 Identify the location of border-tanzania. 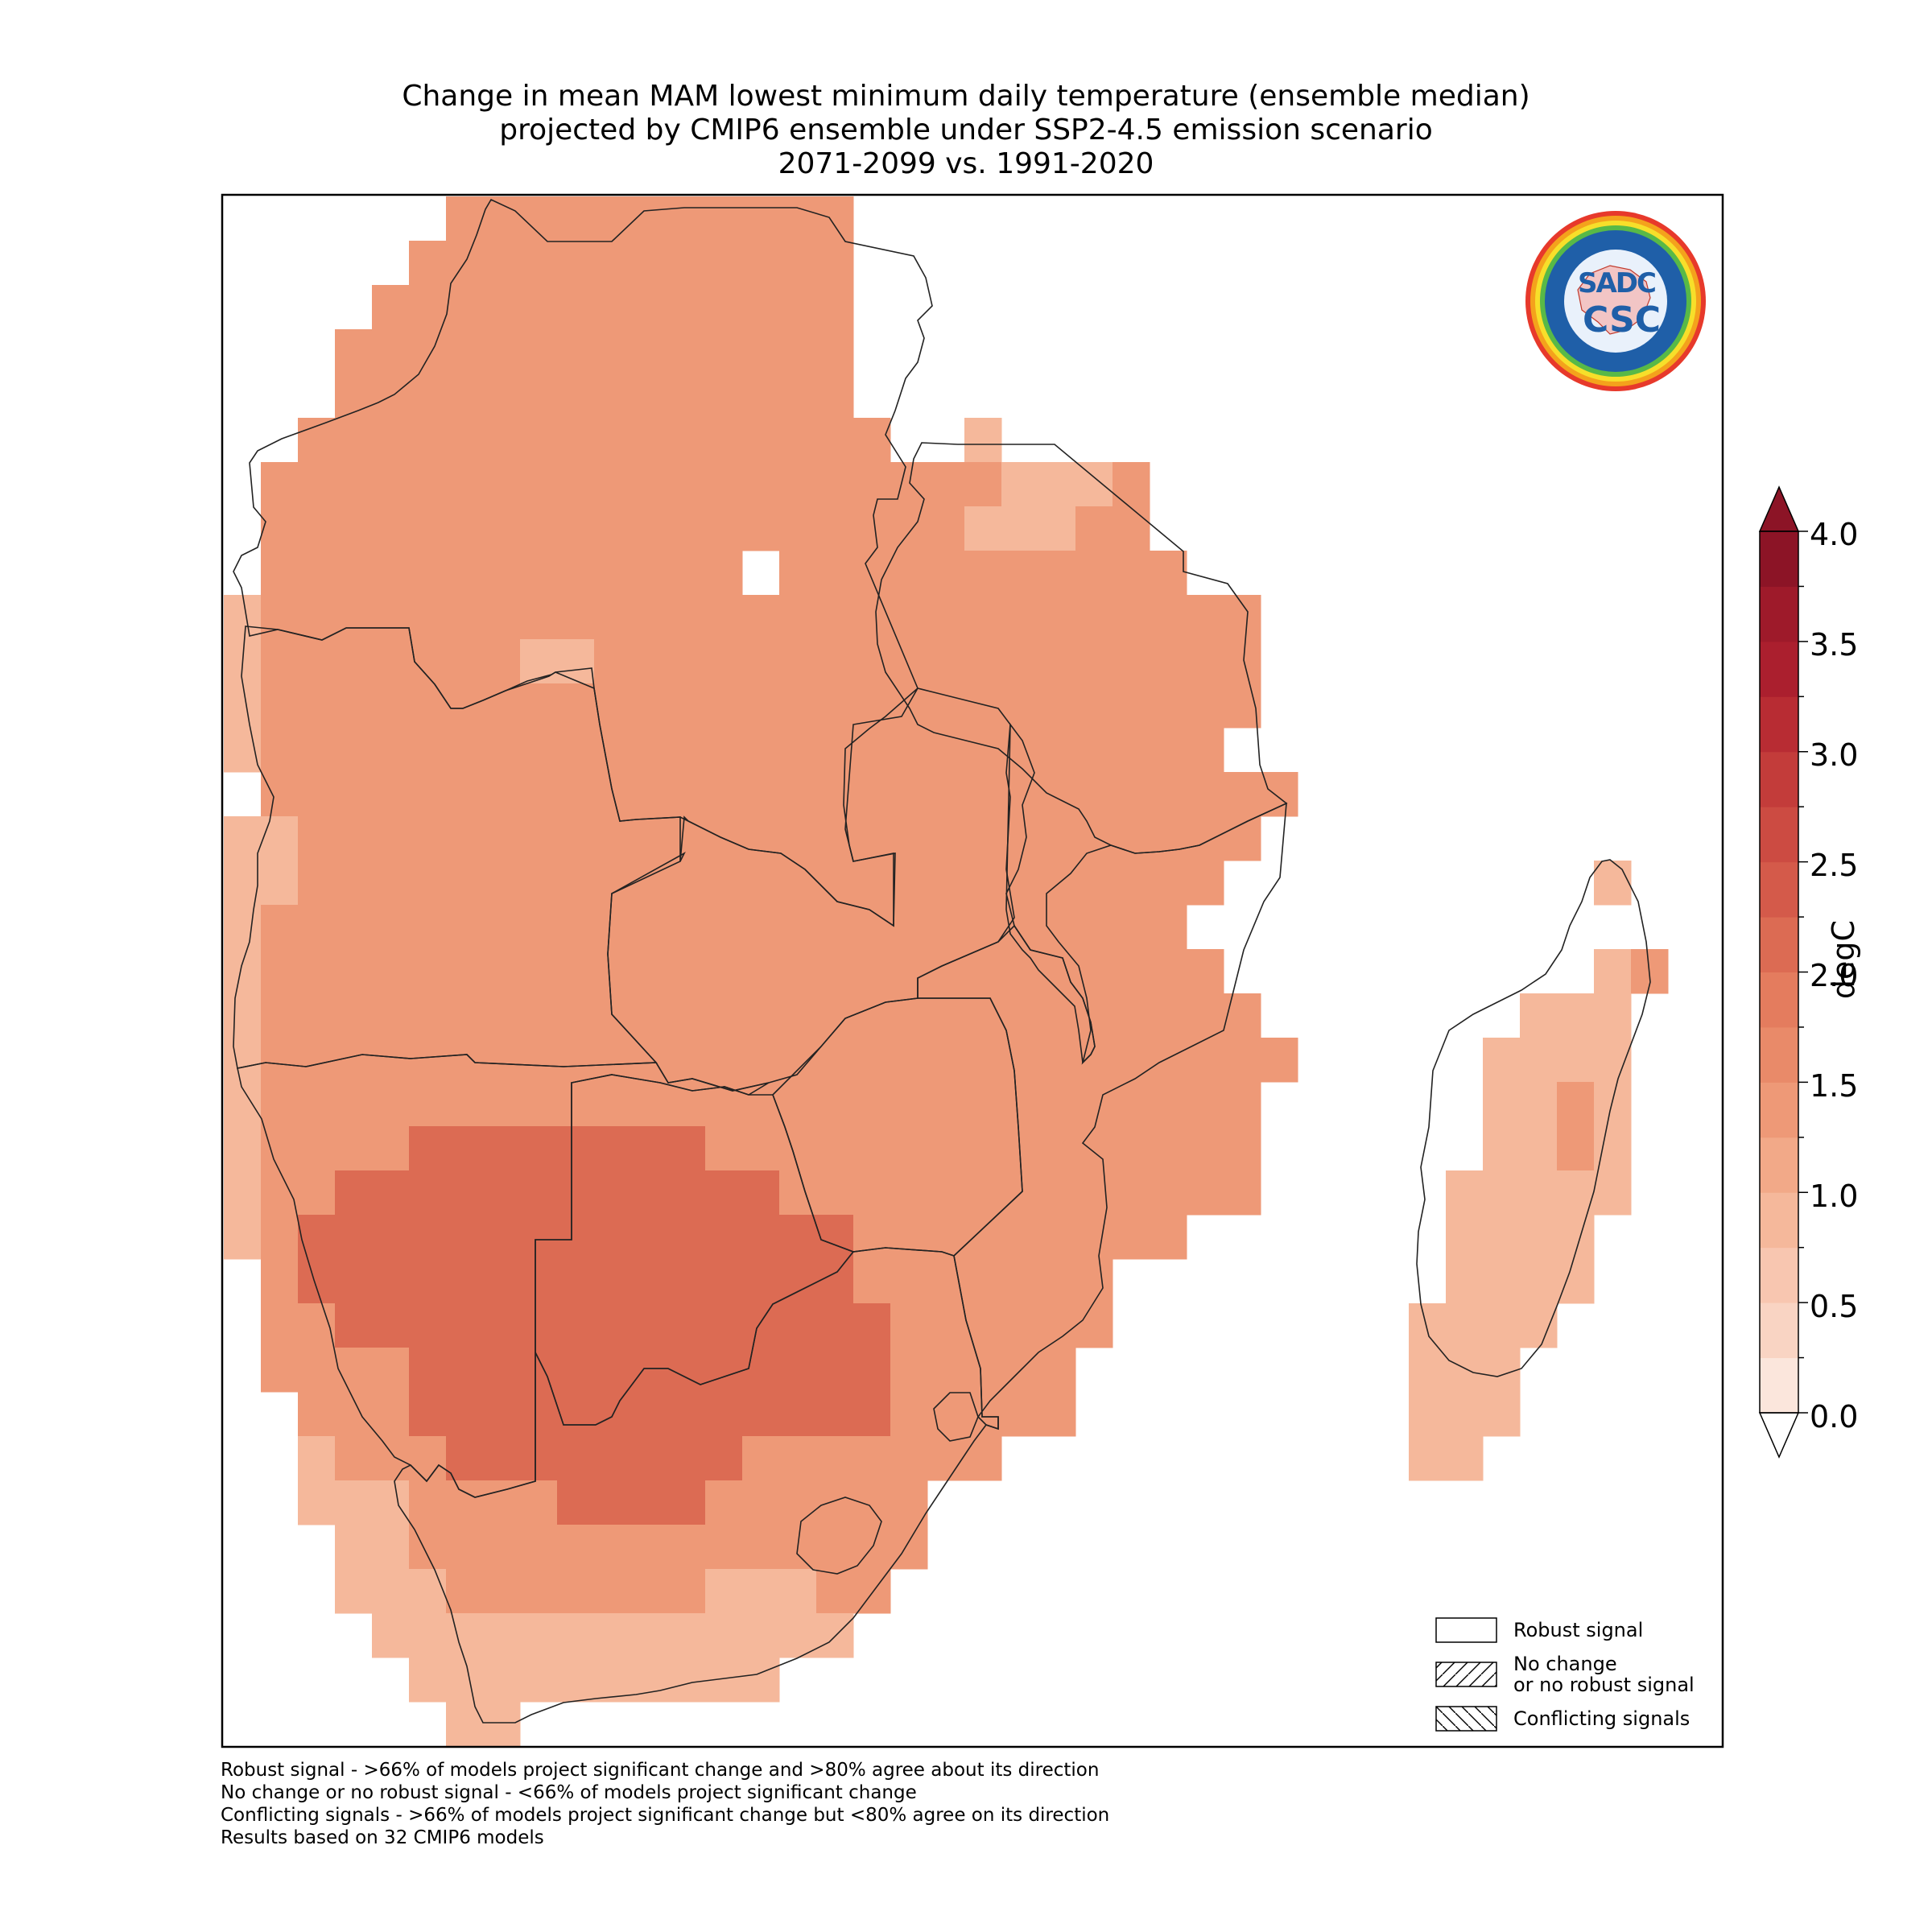
(1081, 648).